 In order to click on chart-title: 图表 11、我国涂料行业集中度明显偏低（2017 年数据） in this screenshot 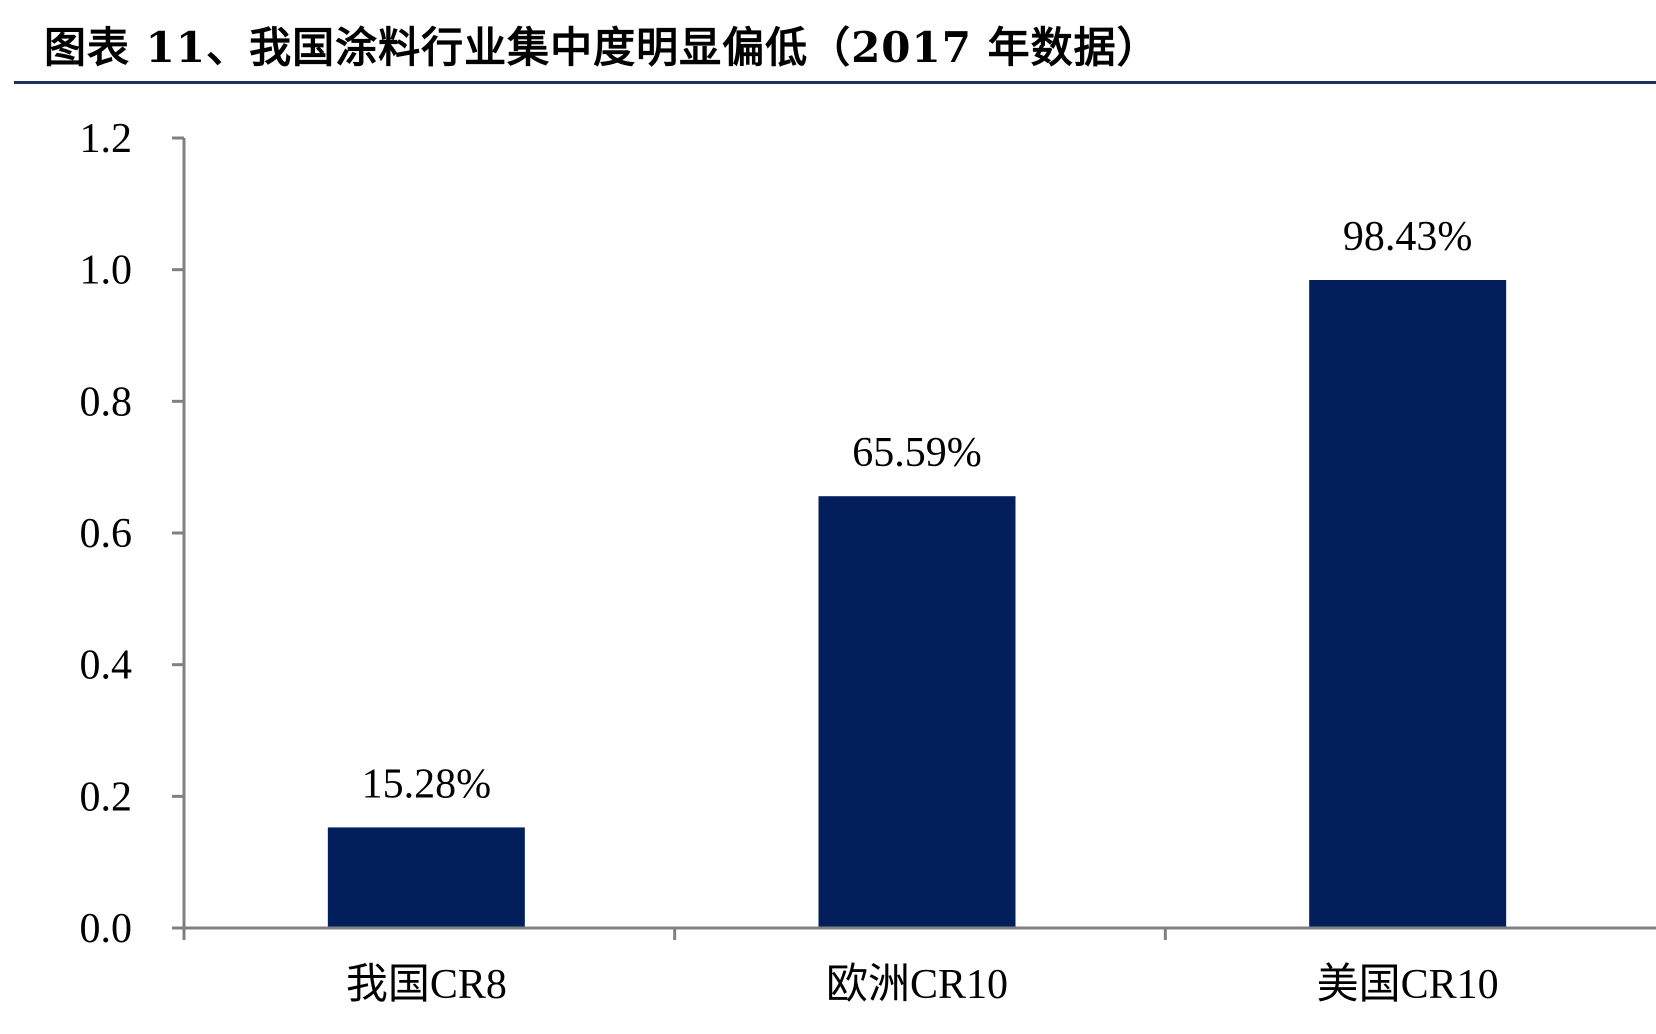, I will do `click(602, 47)`.